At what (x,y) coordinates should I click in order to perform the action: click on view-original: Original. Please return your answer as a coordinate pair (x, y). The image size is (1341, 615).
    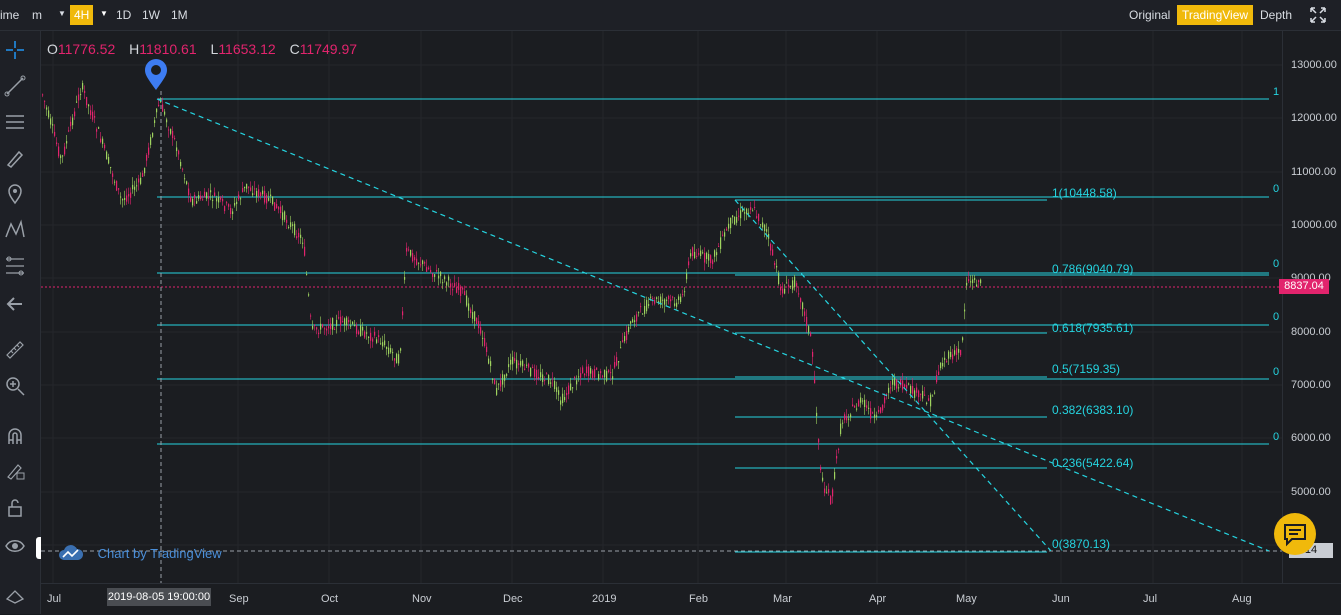
    Looking at the image, I should click on (1150, 15).